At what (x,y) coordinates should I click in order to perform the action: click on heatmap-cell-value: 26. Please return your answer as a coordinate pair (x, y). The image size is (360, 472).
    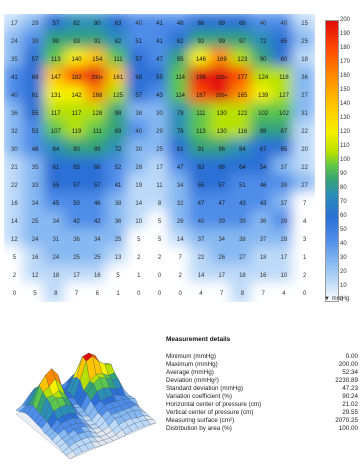
    Looking at the image, I should click on (221, 258).